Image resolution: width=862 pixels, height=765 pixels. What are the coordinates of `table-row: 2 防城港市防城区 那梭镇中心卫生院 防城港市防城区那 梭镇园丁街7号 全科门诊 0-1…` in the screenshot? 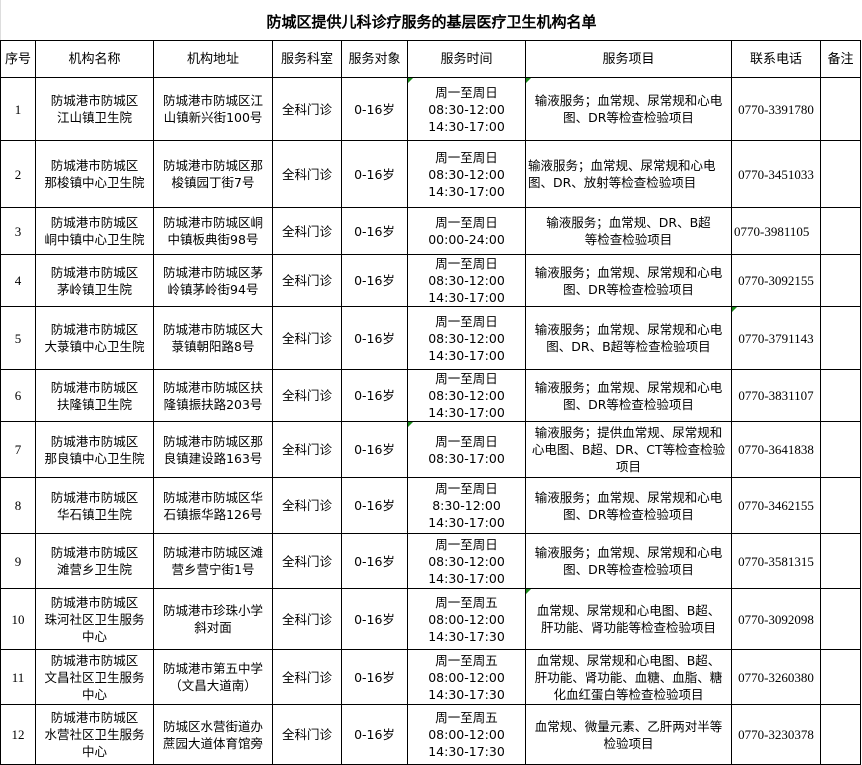 It's located at (430, 174).